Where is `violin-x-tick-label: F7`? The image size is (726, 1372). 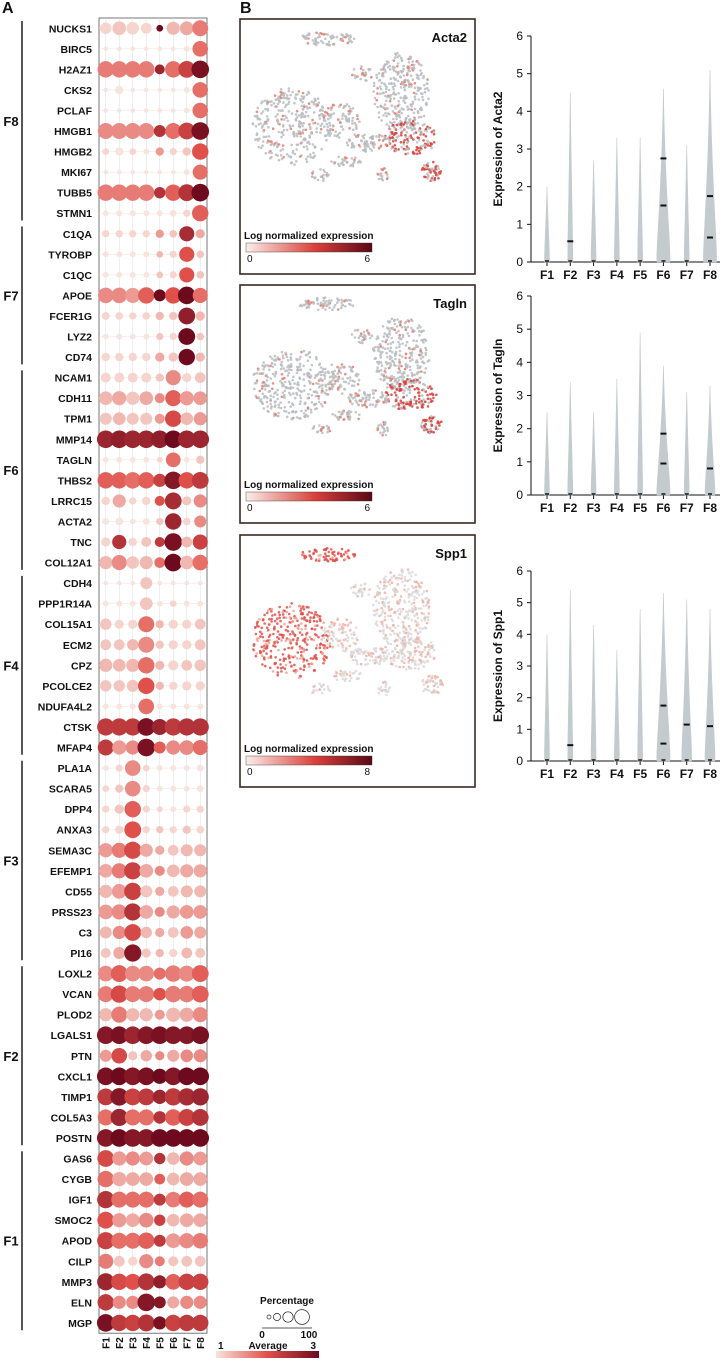
violin-x-tick-label: F7 is located at coordinates (687, 774).